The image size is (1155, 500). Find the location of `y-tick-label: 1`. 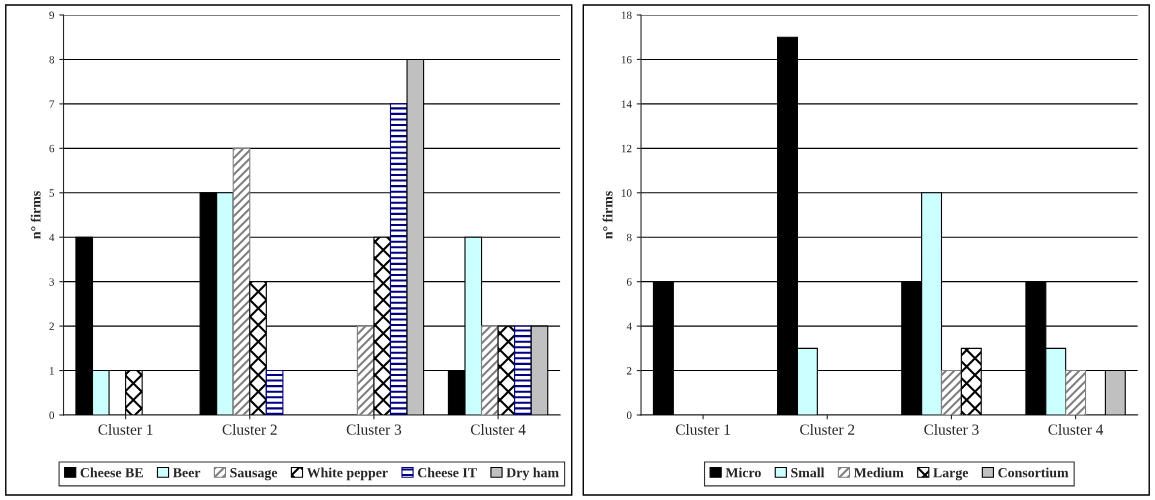

y-tick-label: 1 is located at coordinates (51, 371).